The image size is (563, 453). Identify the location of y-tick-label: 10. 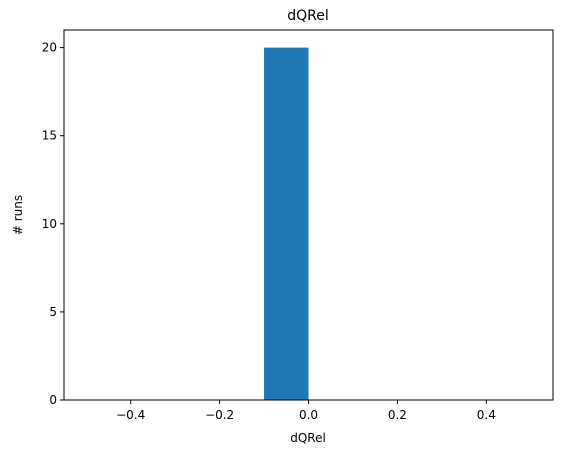
(49, 224).